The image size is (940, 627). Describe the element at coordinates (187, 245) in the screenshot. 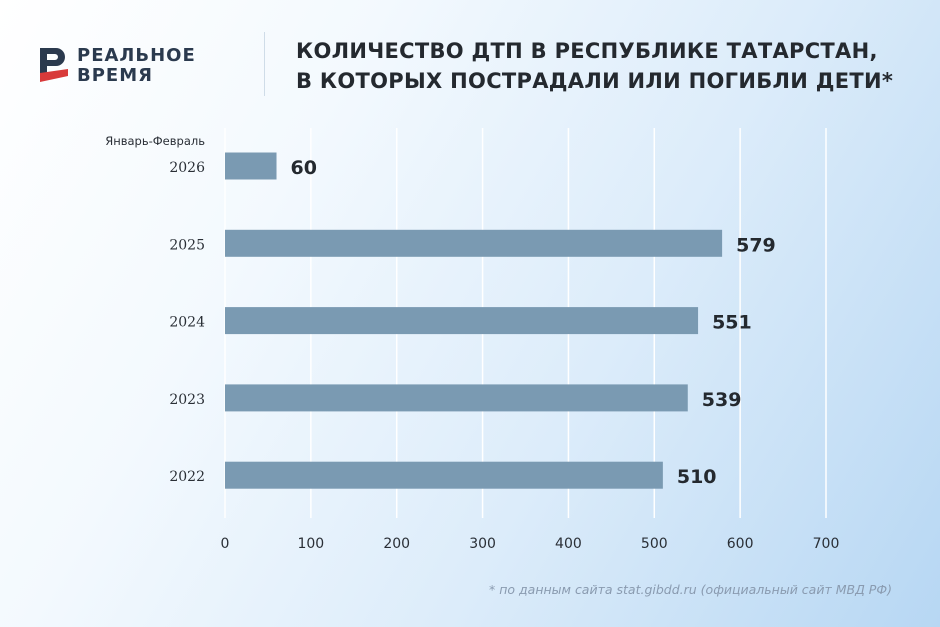

I see `y-category-label: 2025` at that location.